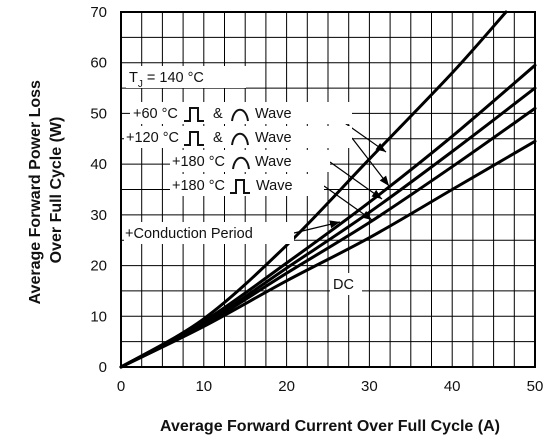  Describe the element at coordinates (98, 215) in the screenshot. I see `y-tick-label: 30` at that location.